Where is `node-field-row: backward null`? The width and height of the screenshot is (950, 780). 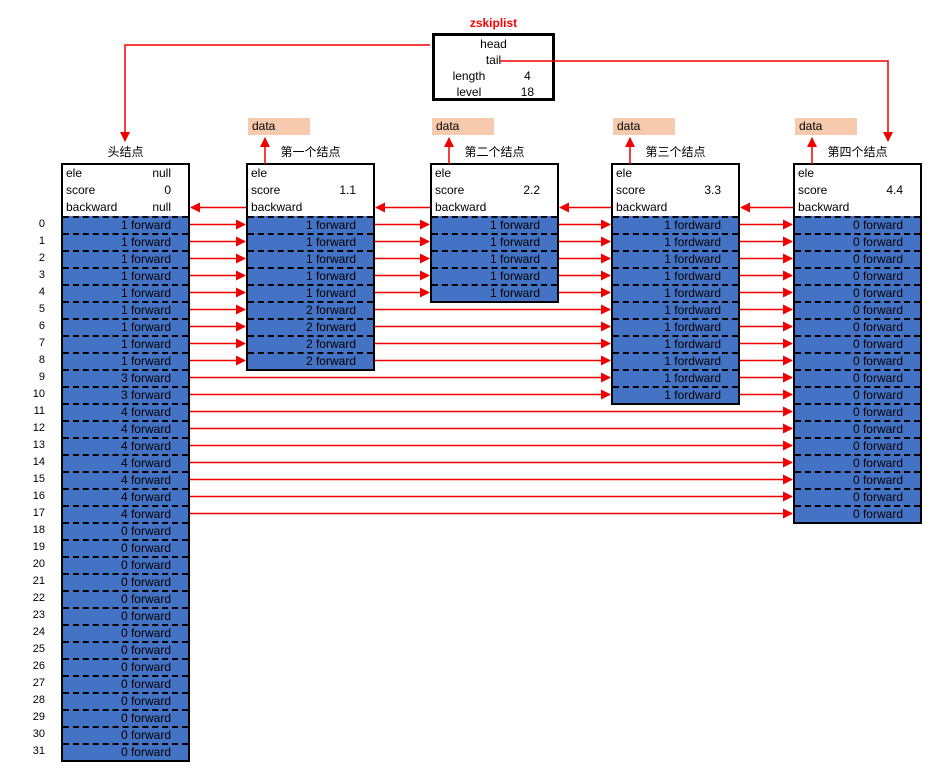
node-field-row: backward null is located at coordinates (125, 207).